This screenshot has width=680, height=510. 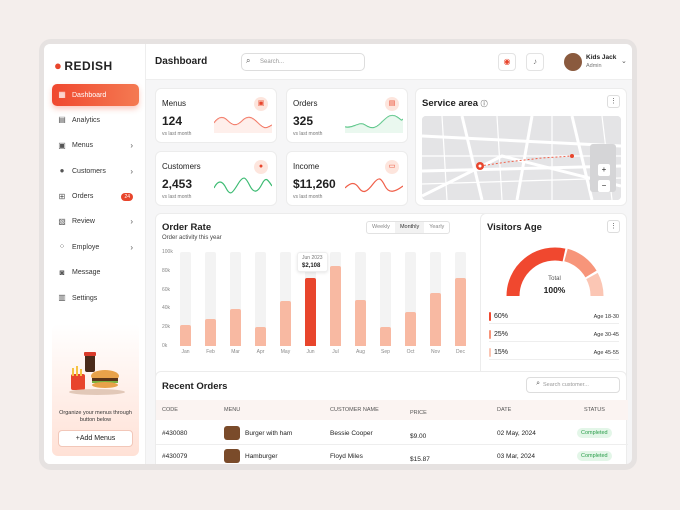 I want to click on x-tick-label: May, so click(x=285, y=352).